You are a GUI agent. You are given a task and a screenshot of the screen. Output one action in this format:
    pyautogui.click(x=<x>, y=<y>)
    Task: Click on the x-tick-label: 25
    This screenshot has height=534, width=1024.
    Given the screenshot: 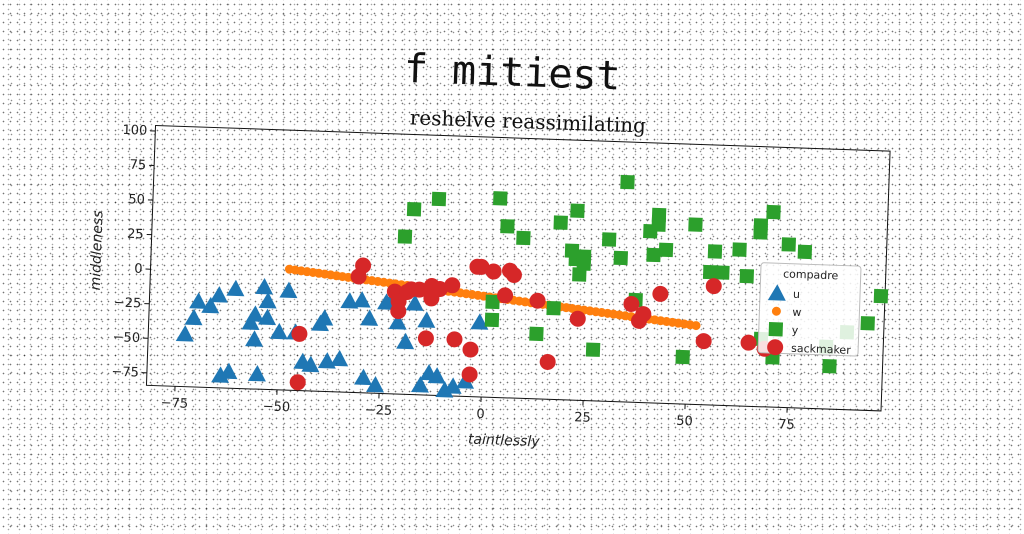 What is the action you would take?
    pyautogui.click(x=582, y=418)
    